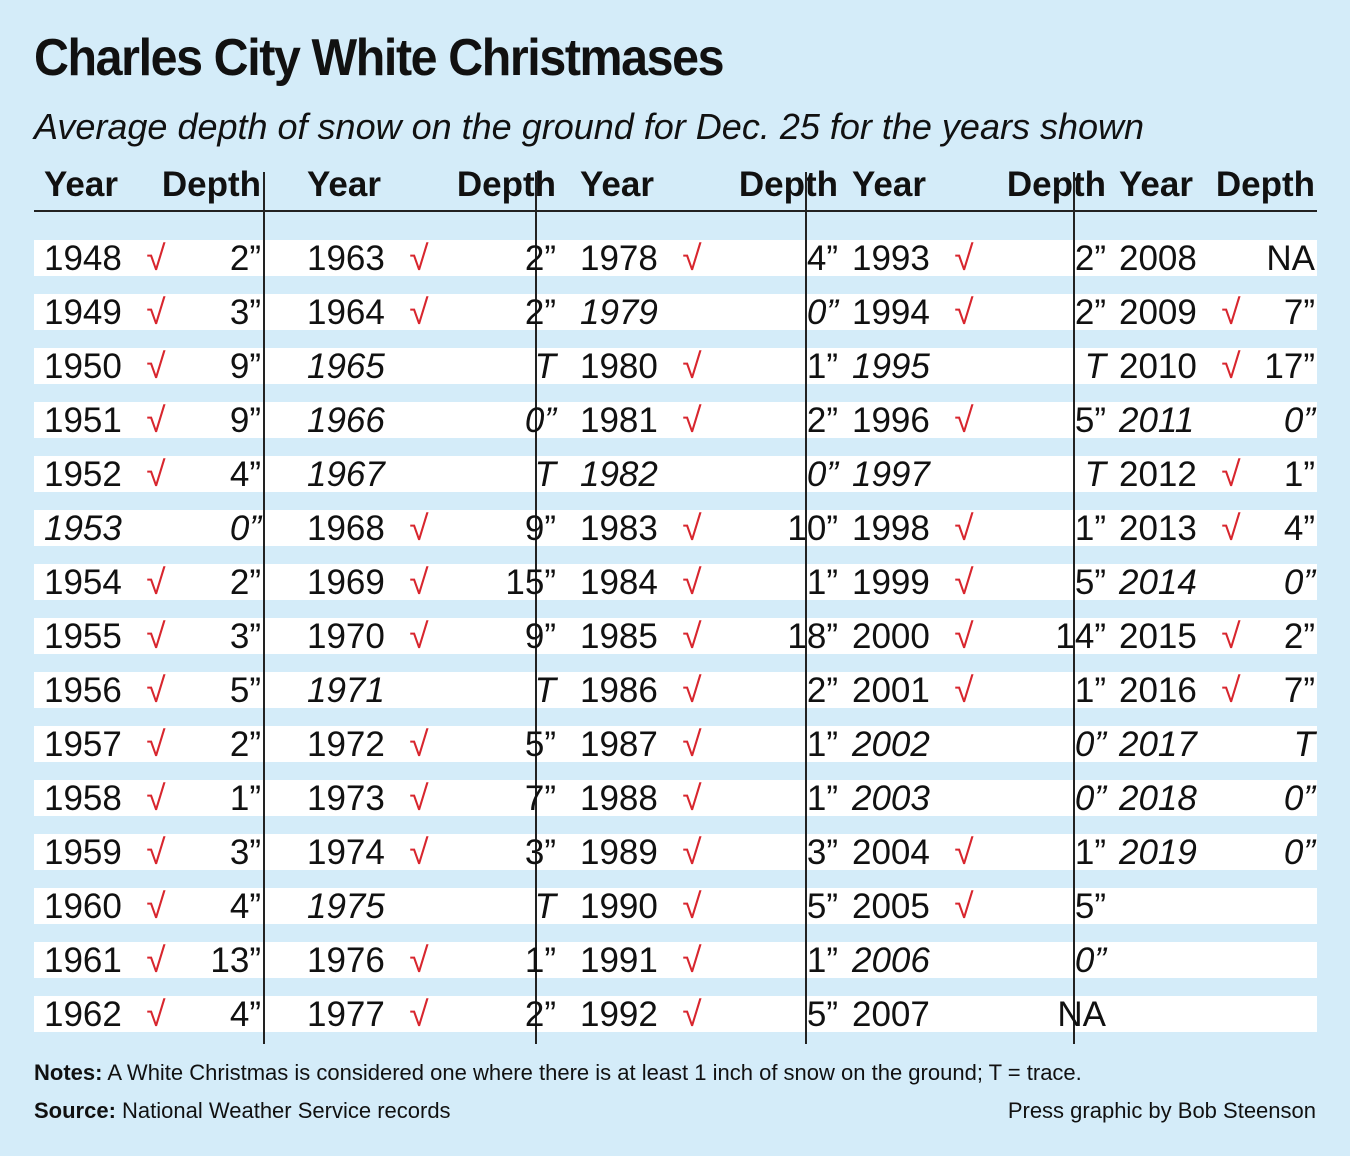 Image resolution: width=1350 pixels, height=1156 pixels. What do you see at coordinates (891, 366) in the screenshot?
I see `year-cell: 1995` at bounding box center [891, 366].